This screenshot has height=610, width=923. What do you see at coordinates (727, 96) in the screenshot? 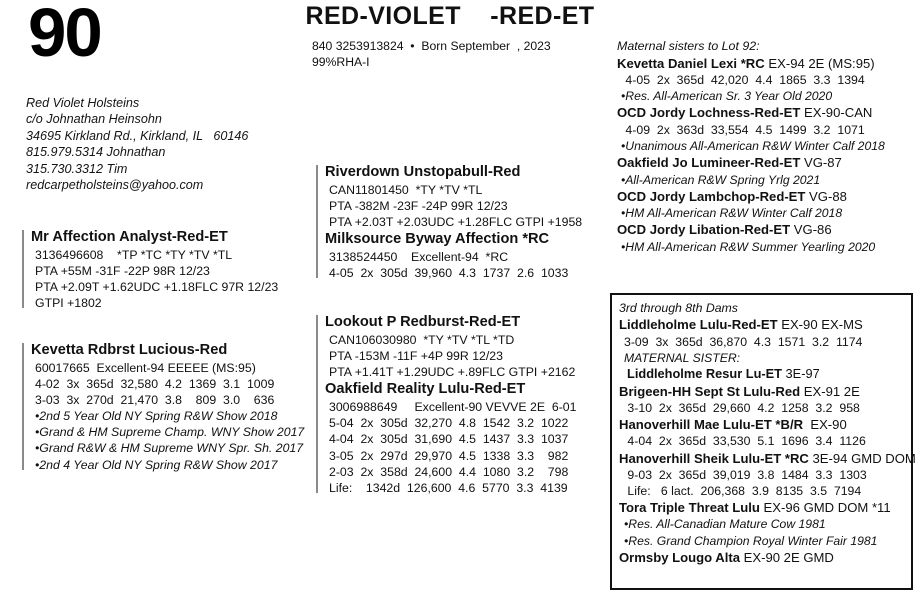
I see `award-note: •Res. All-American Sr. 3 Year Old 2020` at bounding box center [727, 96].